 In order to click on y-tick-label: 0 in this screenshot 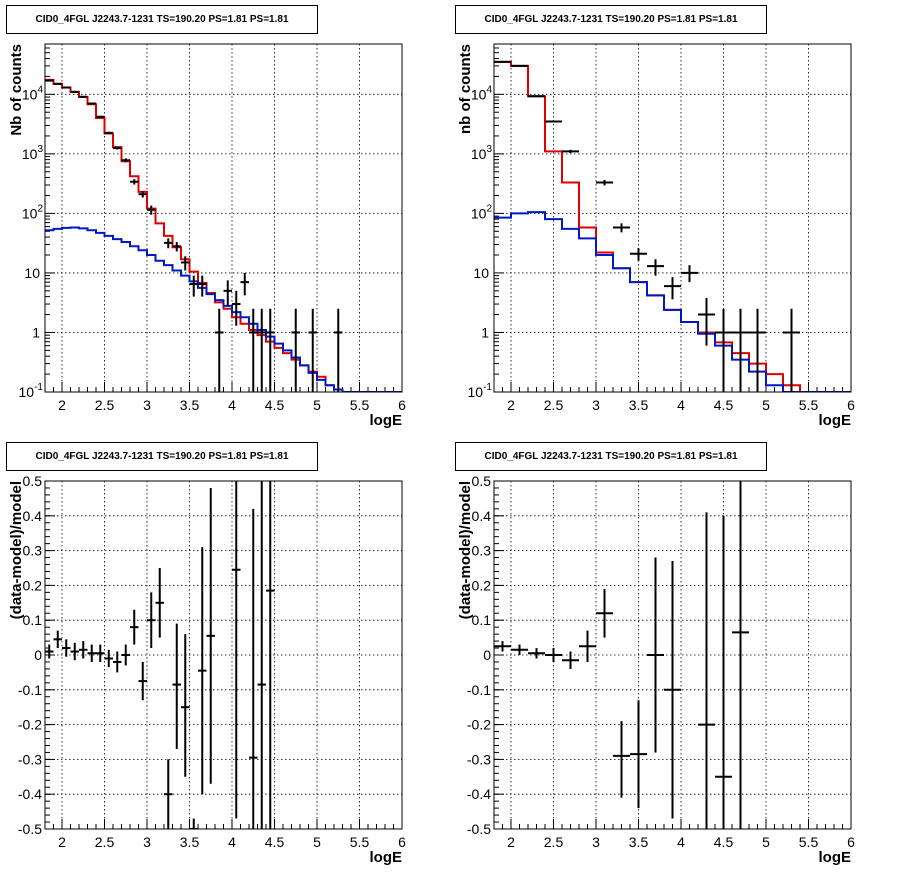, I will do `click(487, 655)`.